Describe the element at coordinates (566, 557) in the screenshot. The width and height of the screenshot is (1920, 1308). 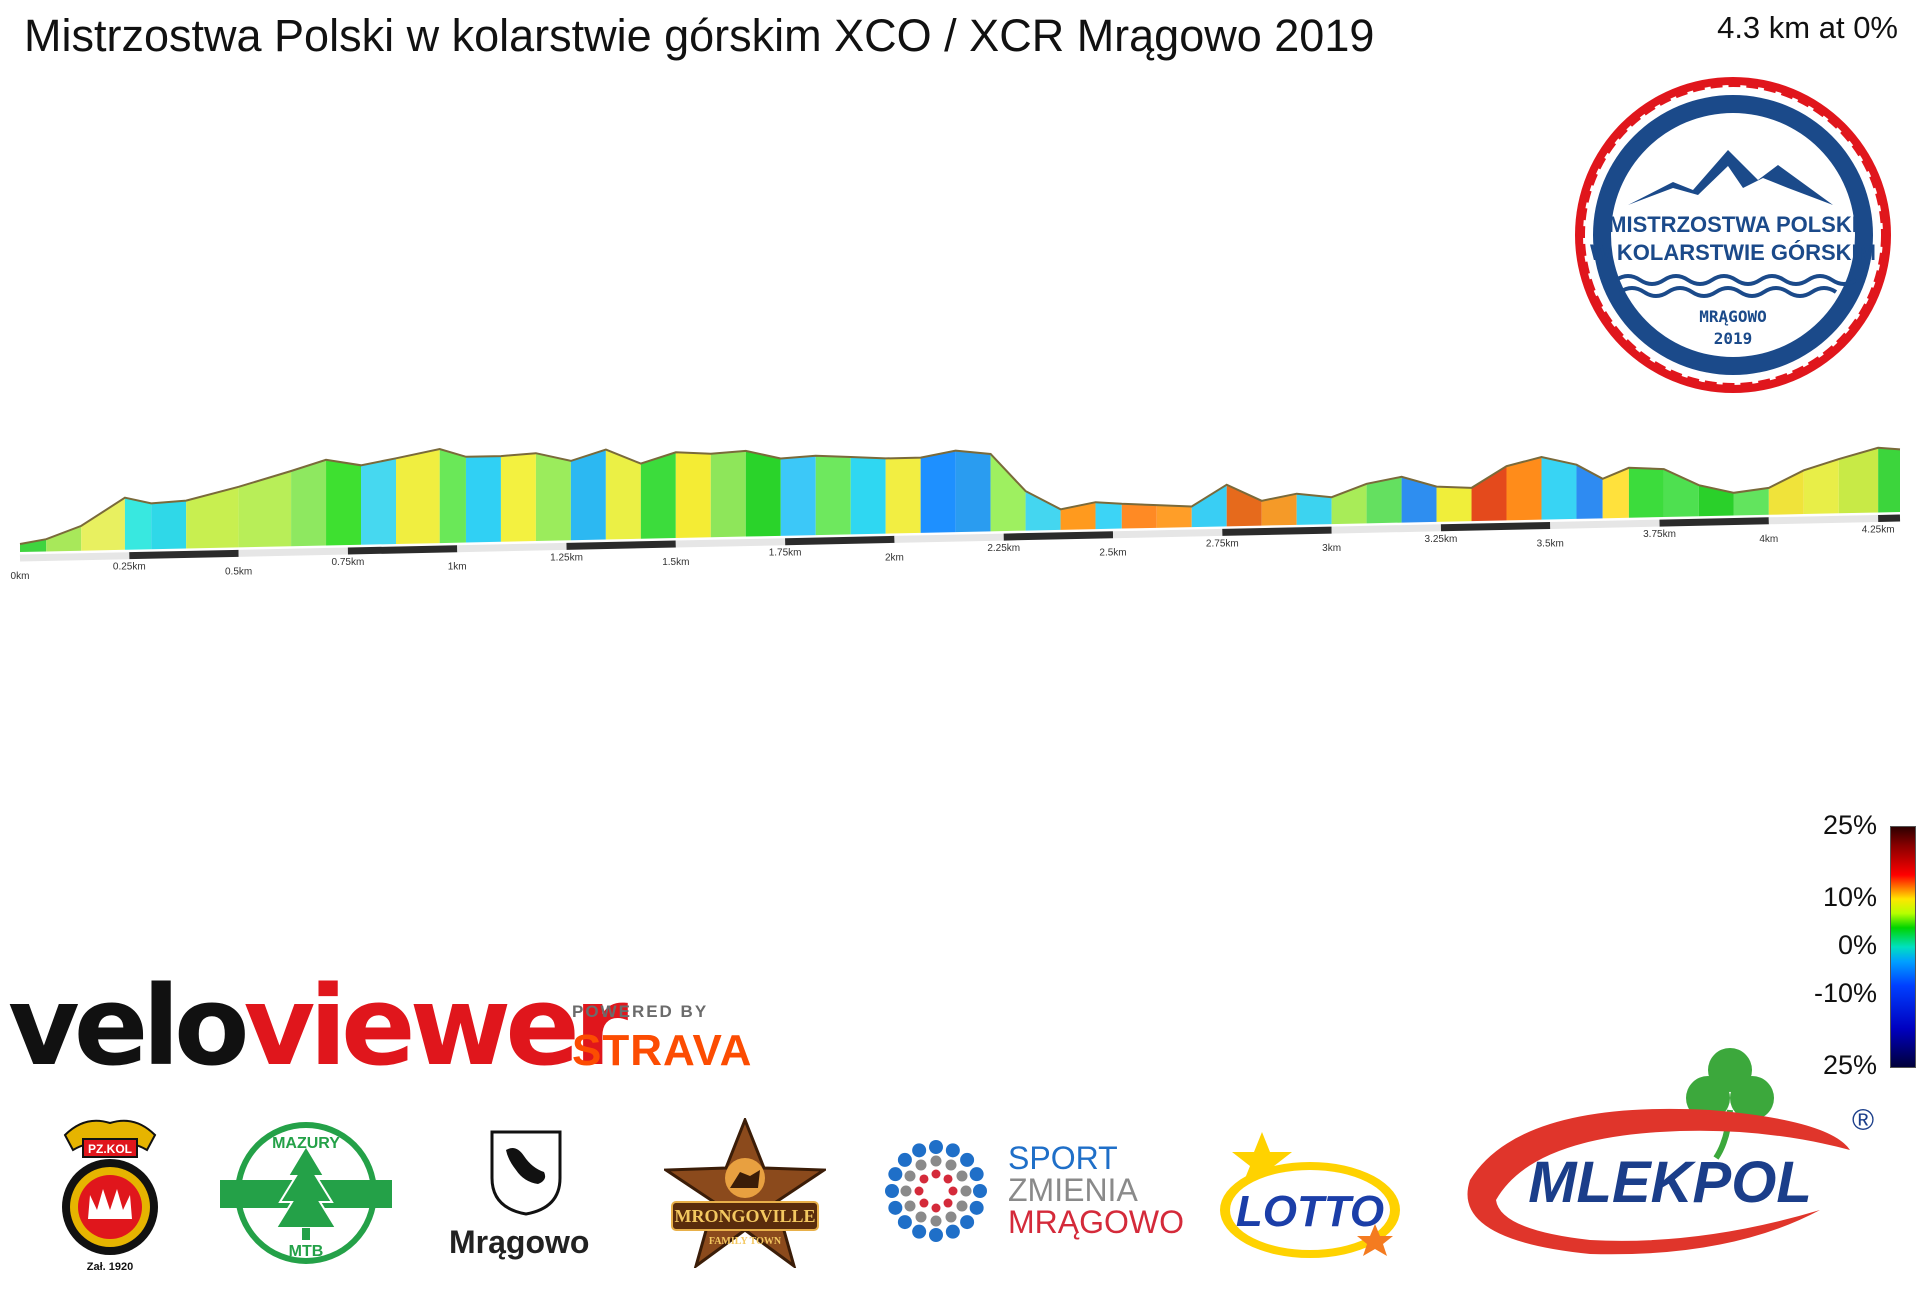
I see `distance-tick-label: 1.25km` at that location.